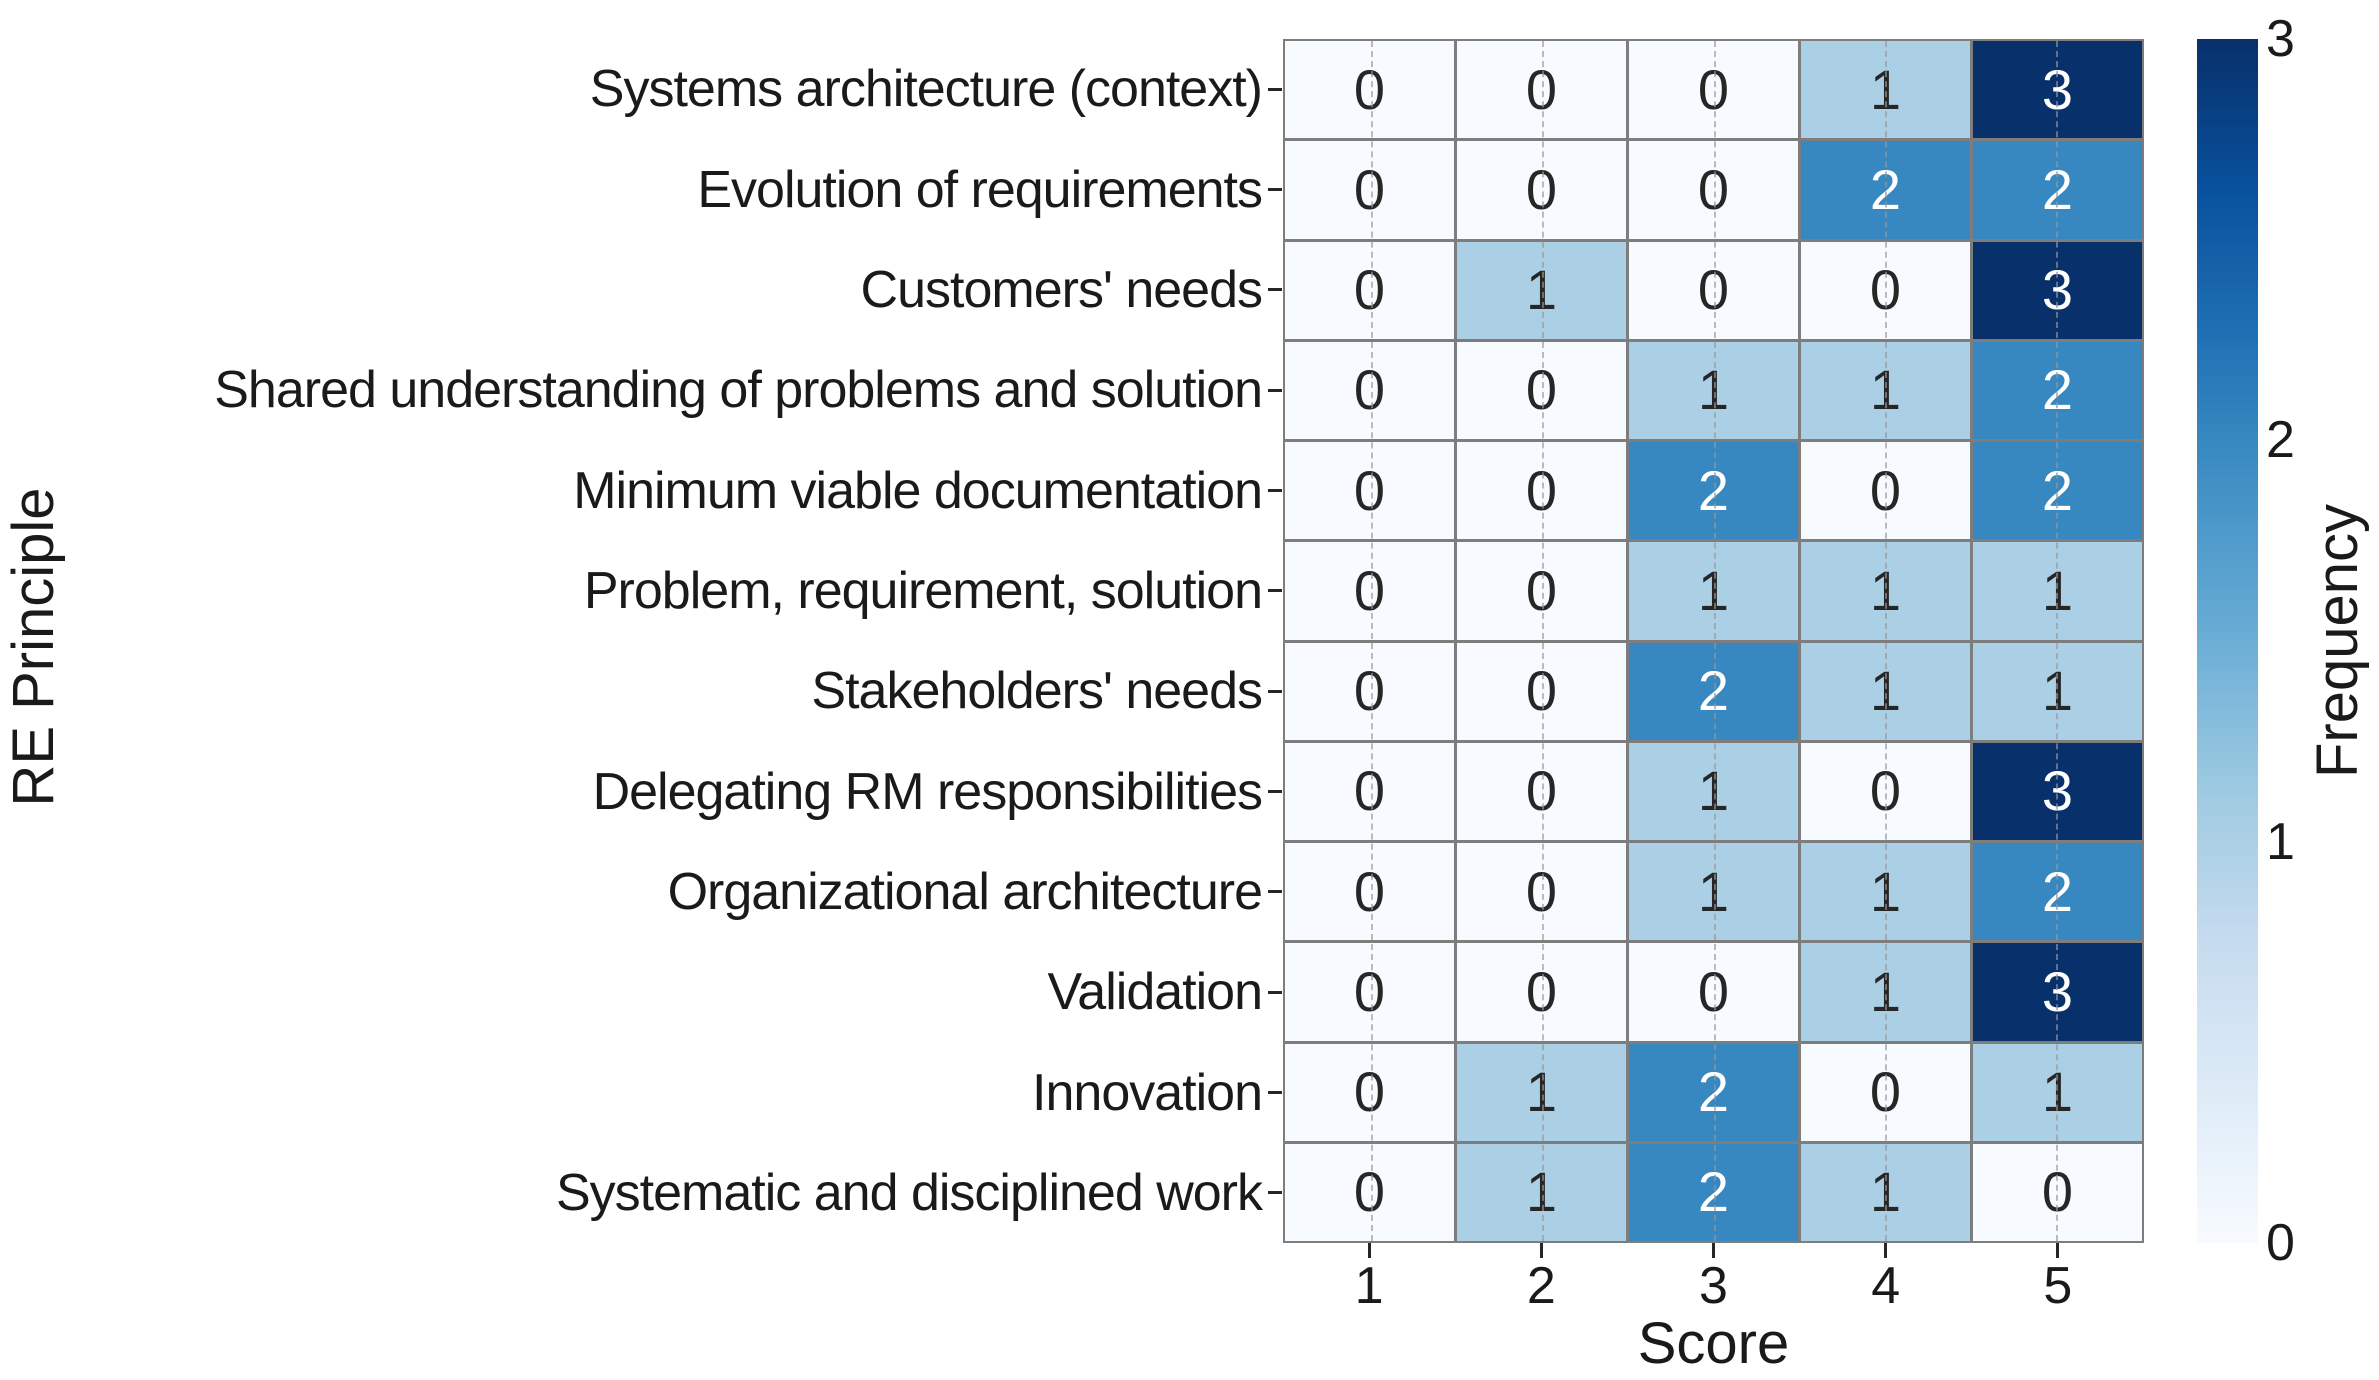  I want to click on y-tick-label: Delegating RM responsibilities, so click(927, 791).